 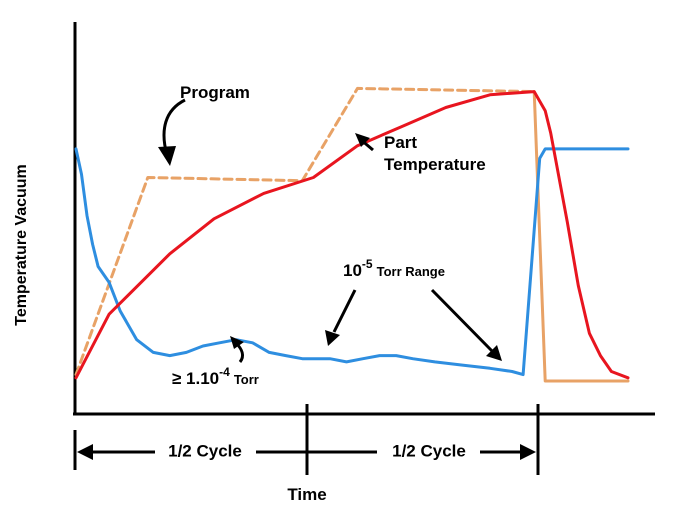 I want to click on low-torr-arrow-head, so click(x=237, y=342).